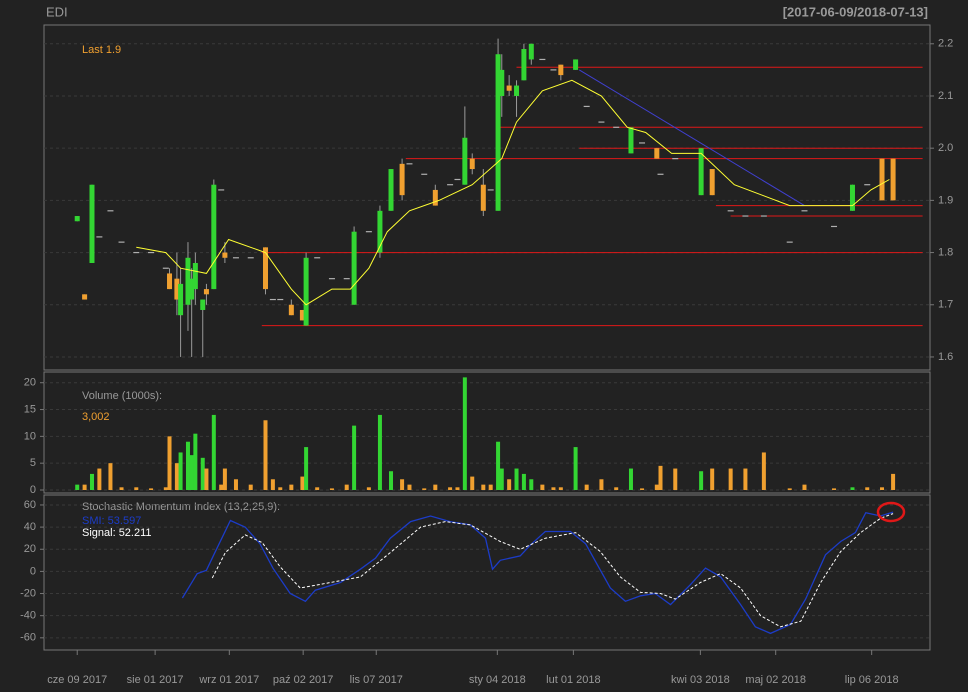 This screenshot has height=692, width=968. What do you see at coordinates (28, 638) in the screenshot?
I see `y-tick-label: -60` at bounding box center [28, 638].